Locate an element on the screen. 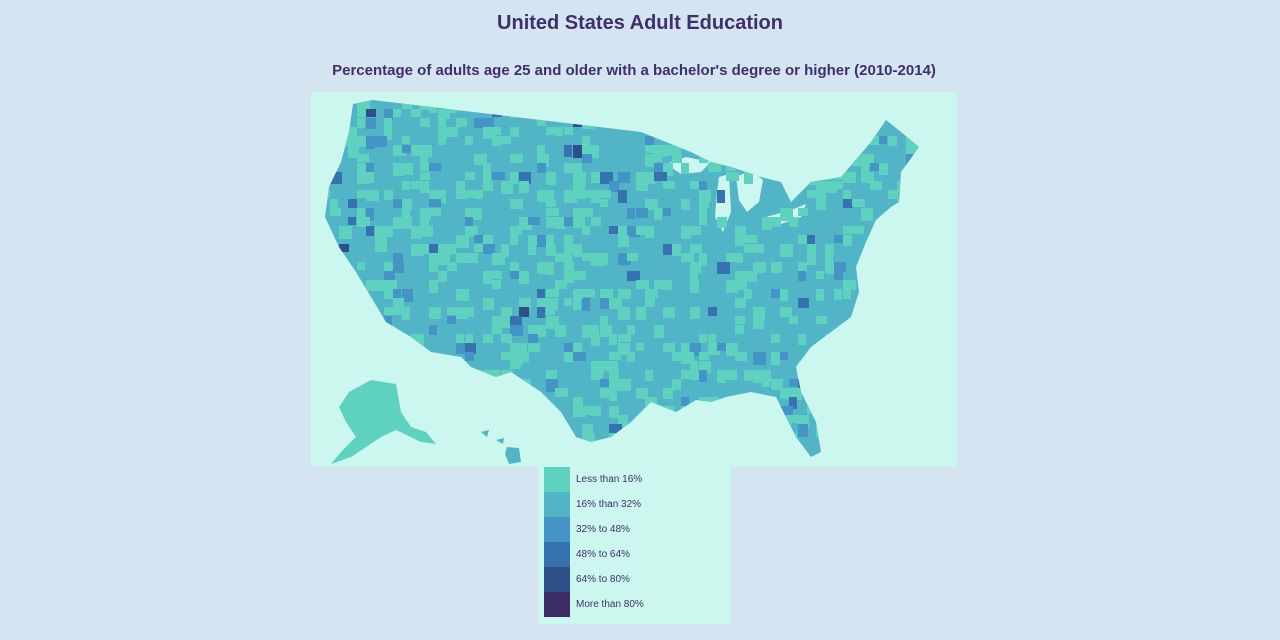  alaska-shape is located at coordinates (383, 422).